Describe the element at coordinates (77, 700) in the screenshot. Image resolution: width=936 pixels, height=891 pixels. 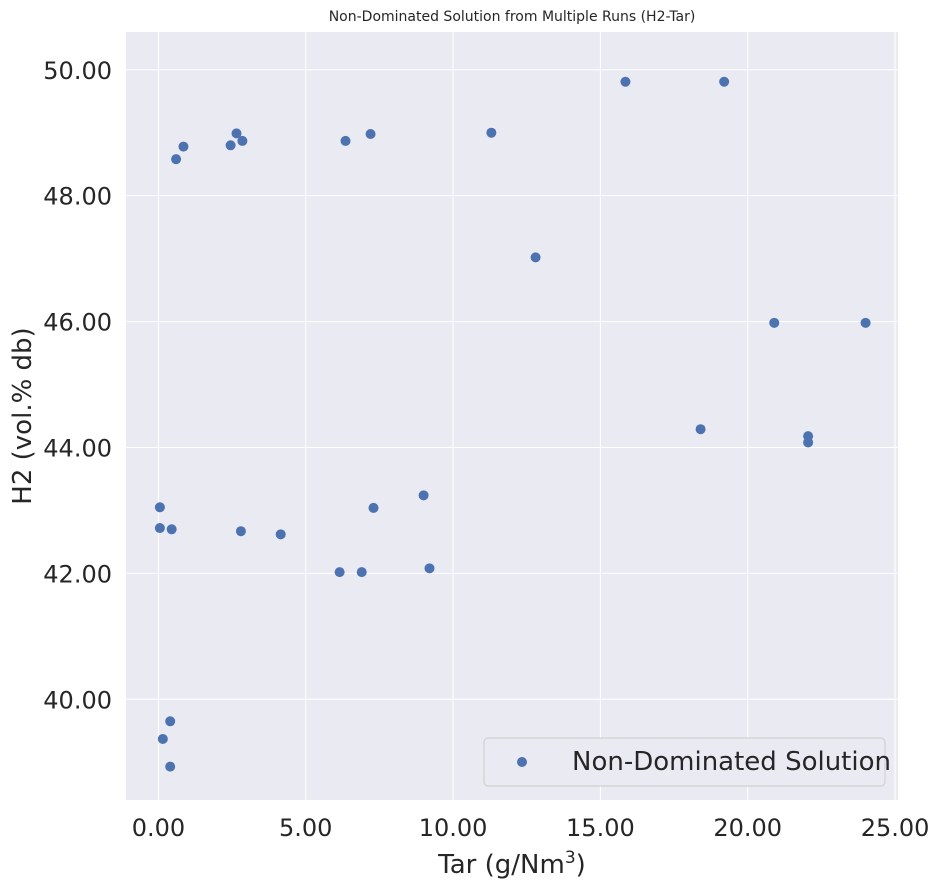
I see `y-tick-label: 40.00` at that location.